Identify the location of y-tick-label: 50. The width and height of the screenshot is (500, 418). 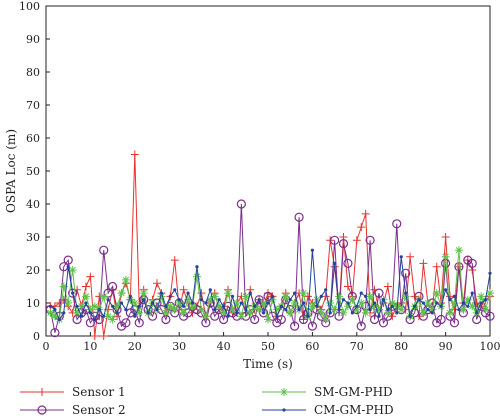
(33, 171).